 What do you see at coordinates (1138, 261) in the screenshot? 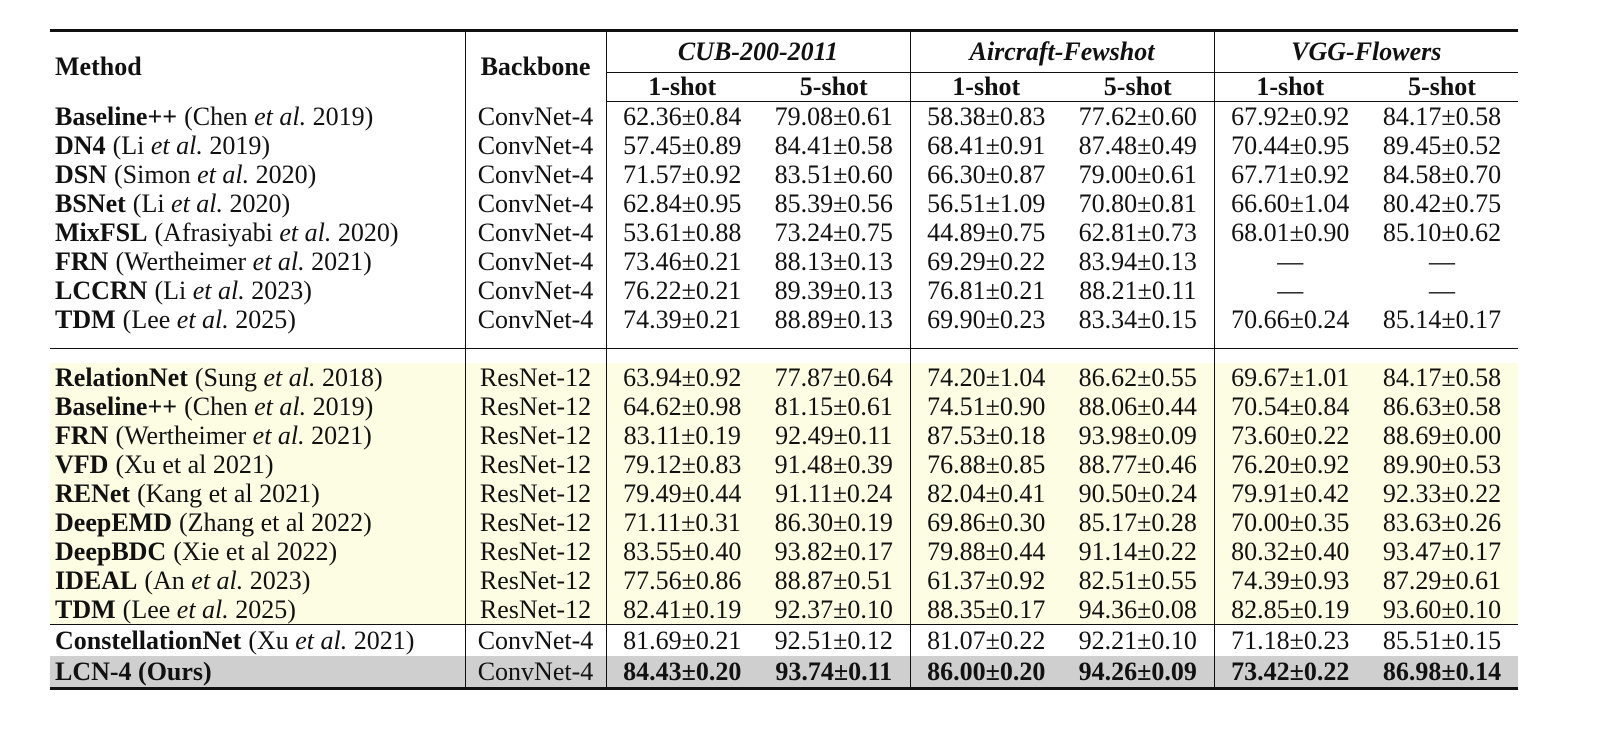
I see `value-cell: 83.94±0.13` at bounding box center [1138, 261].